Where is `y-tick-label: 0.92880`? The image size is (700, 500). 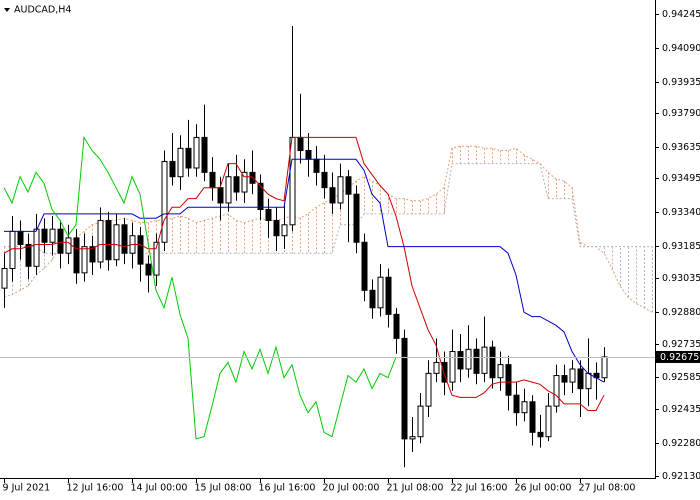 y-tick-label: 0.92880 is located at coordinates (681, 312).